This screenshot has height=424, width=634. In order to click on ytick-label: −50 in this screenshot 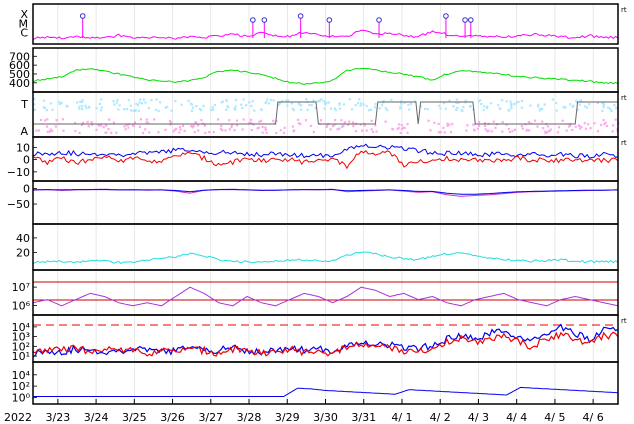, I will do `click(18, 204)`.